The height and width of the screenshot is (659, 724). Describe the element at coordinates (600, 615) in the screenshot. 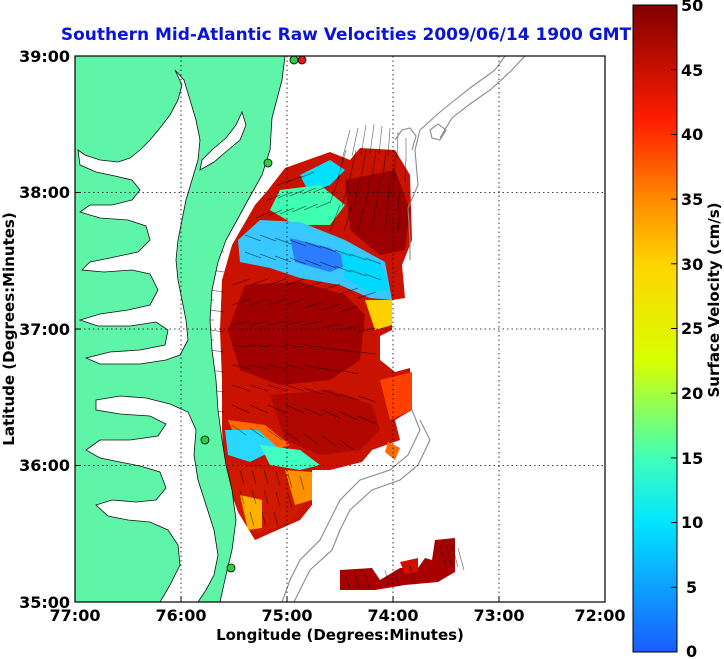

I see `x-tick-label: 72:00` at that location.